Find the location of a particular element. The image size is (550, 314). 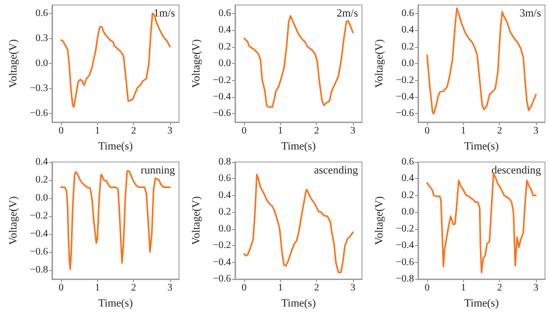

annotation: descending is located at coordinates (517, 170).